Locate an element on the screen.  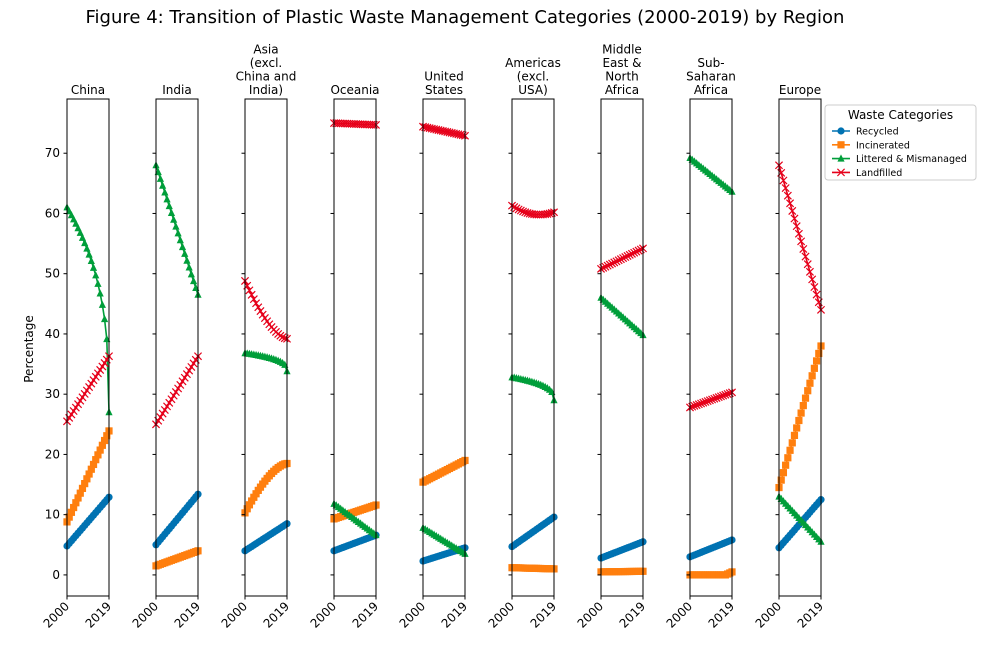
y-tick-label: 0 is located at coordinates (56, 575).